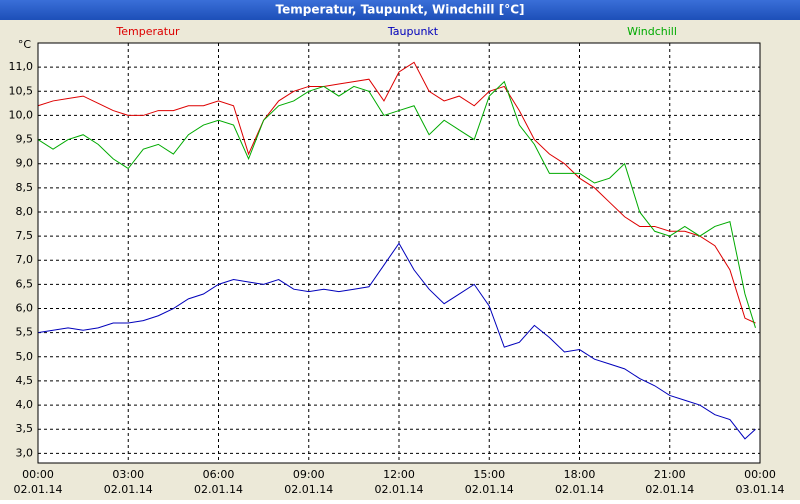 This screenshot has width=800, height=504. I want to click on y-unit: °C, so click(25, 44).